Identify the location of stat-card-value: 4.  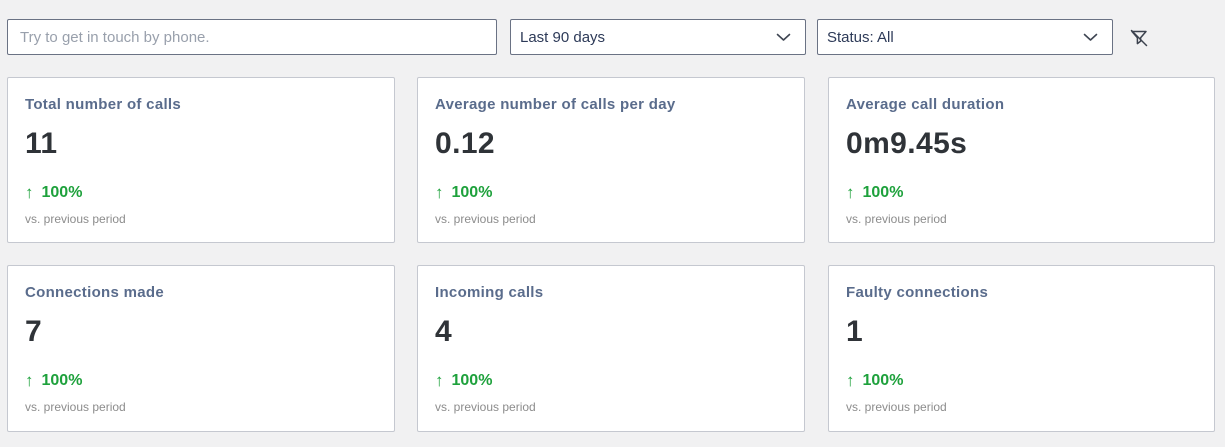
(444, 331).